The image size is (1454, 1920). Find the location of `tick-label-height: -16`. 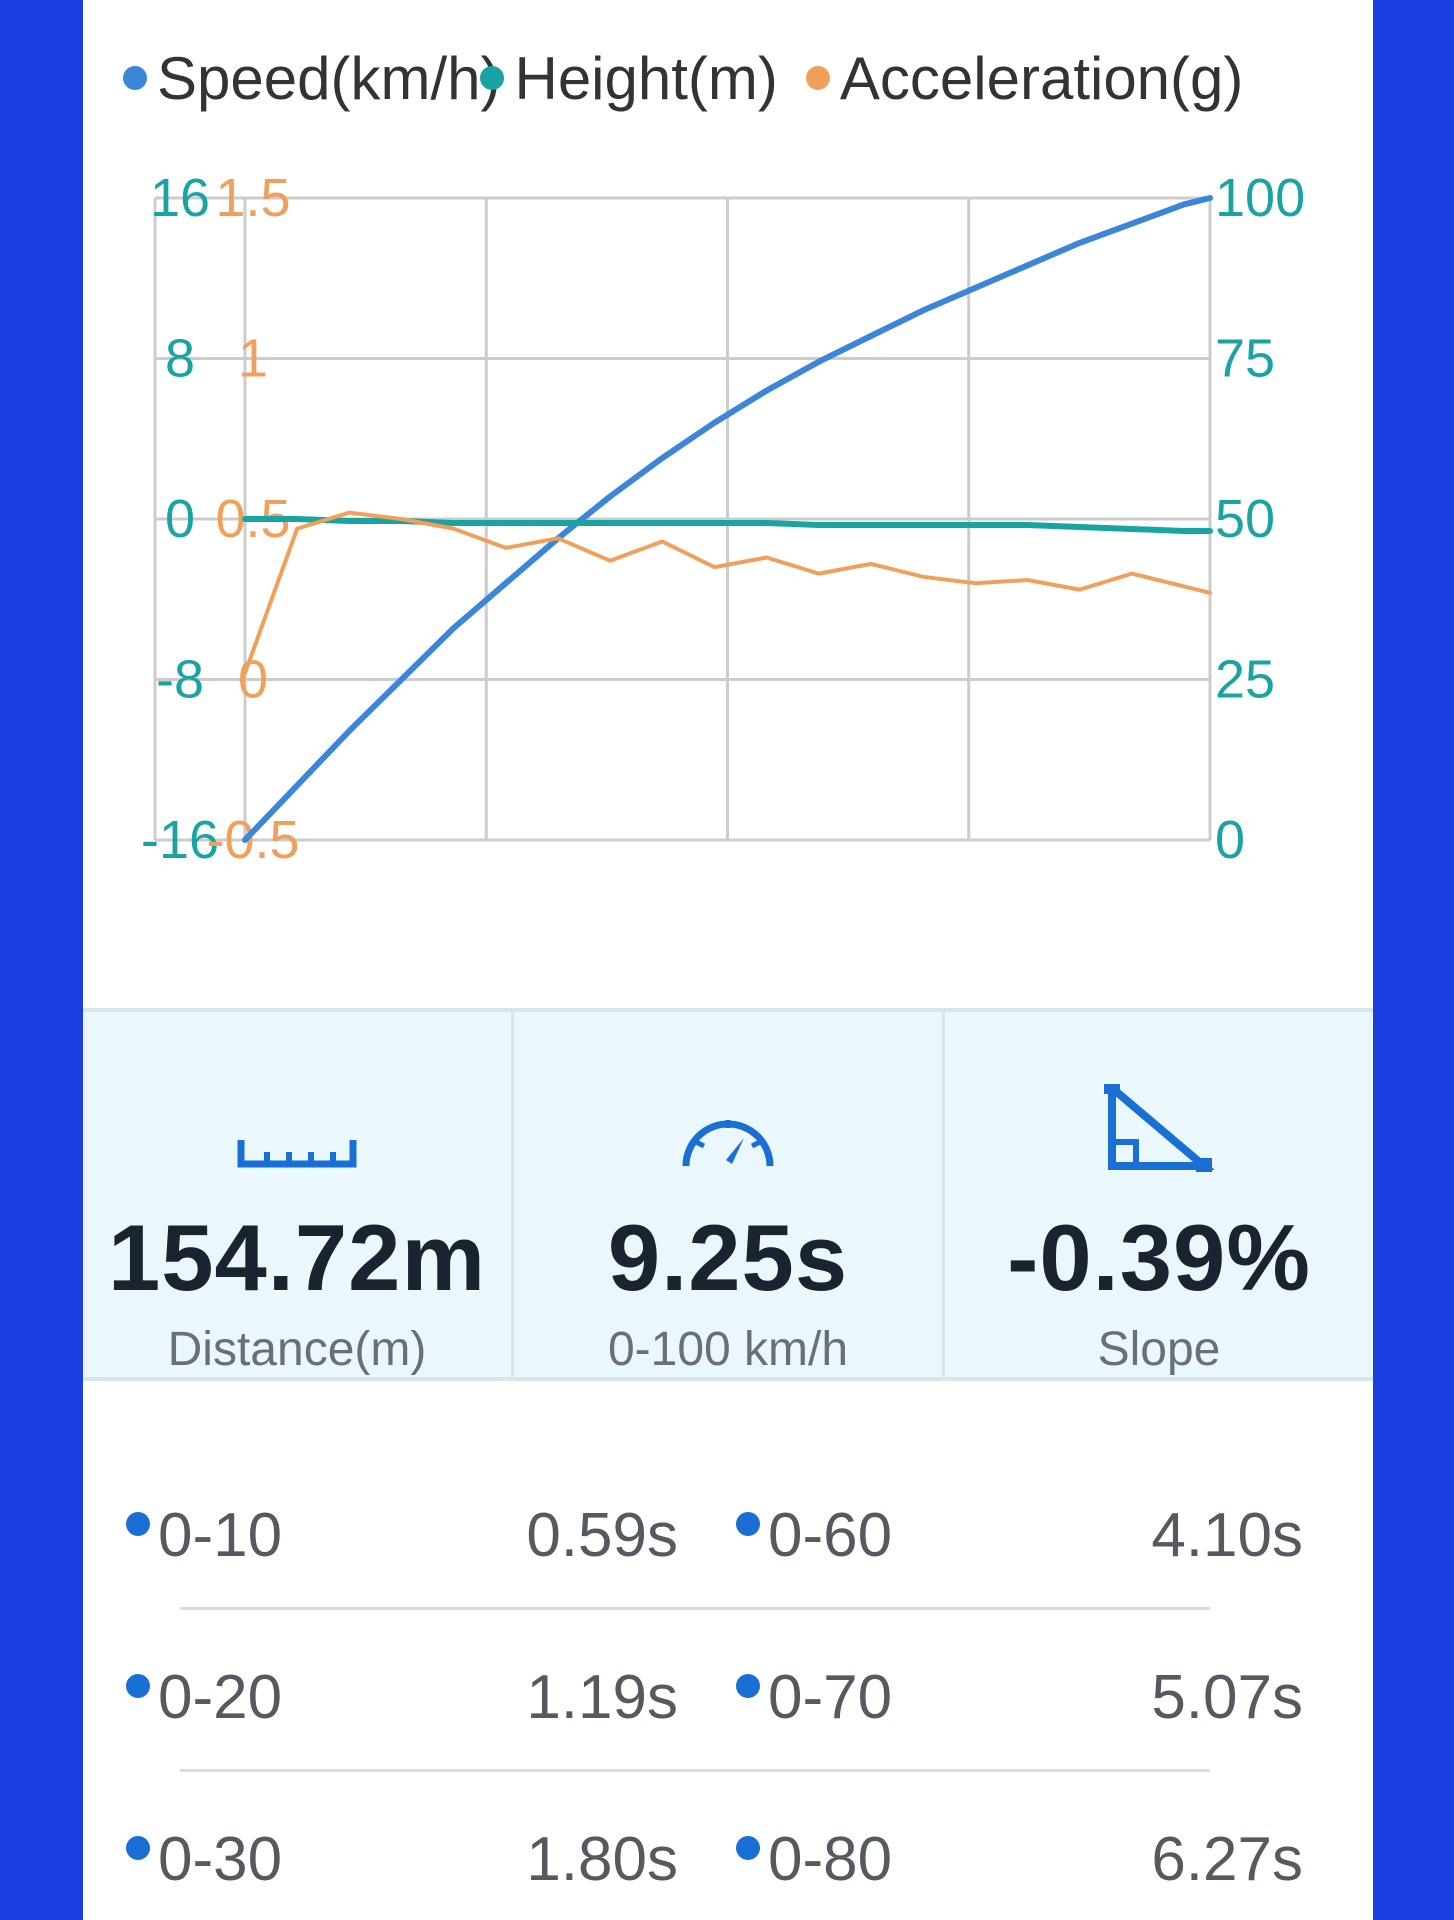

tick-label-height: -16 is located at coordinates (180, 840).